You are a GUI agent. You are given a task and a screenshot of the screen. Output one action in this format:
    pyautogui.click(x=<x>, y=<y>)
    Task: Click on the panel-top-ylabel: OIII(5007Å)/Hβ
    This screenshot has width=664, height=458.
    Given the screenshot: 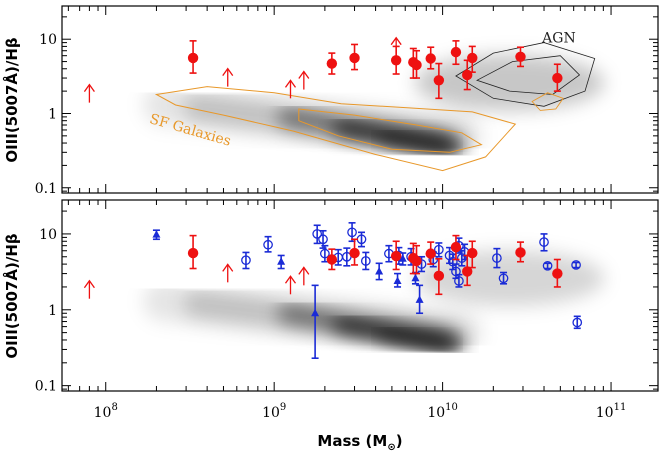 What is the action you would take?
    pyautogui.click(x=11, y=100)
    